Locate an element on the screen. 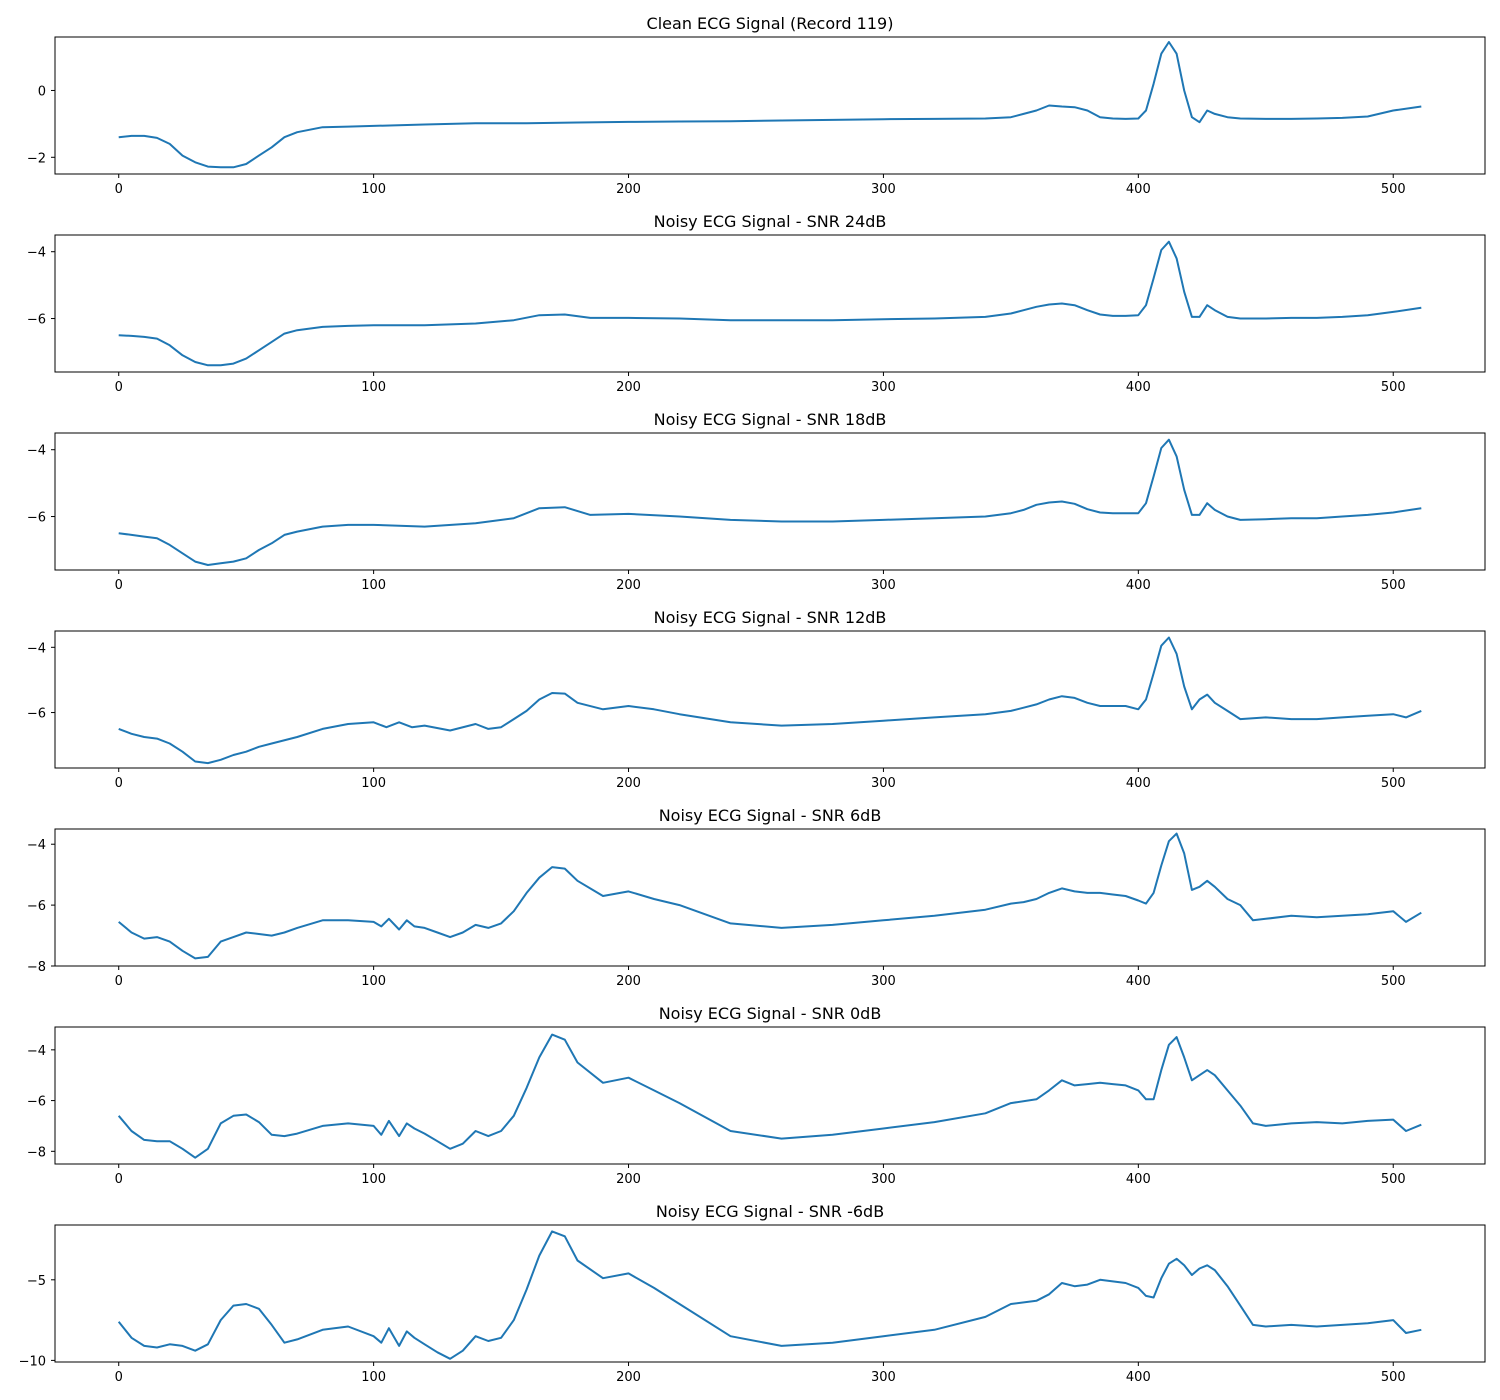  y-tick-label: 0 is located at coordinates (42, 91).